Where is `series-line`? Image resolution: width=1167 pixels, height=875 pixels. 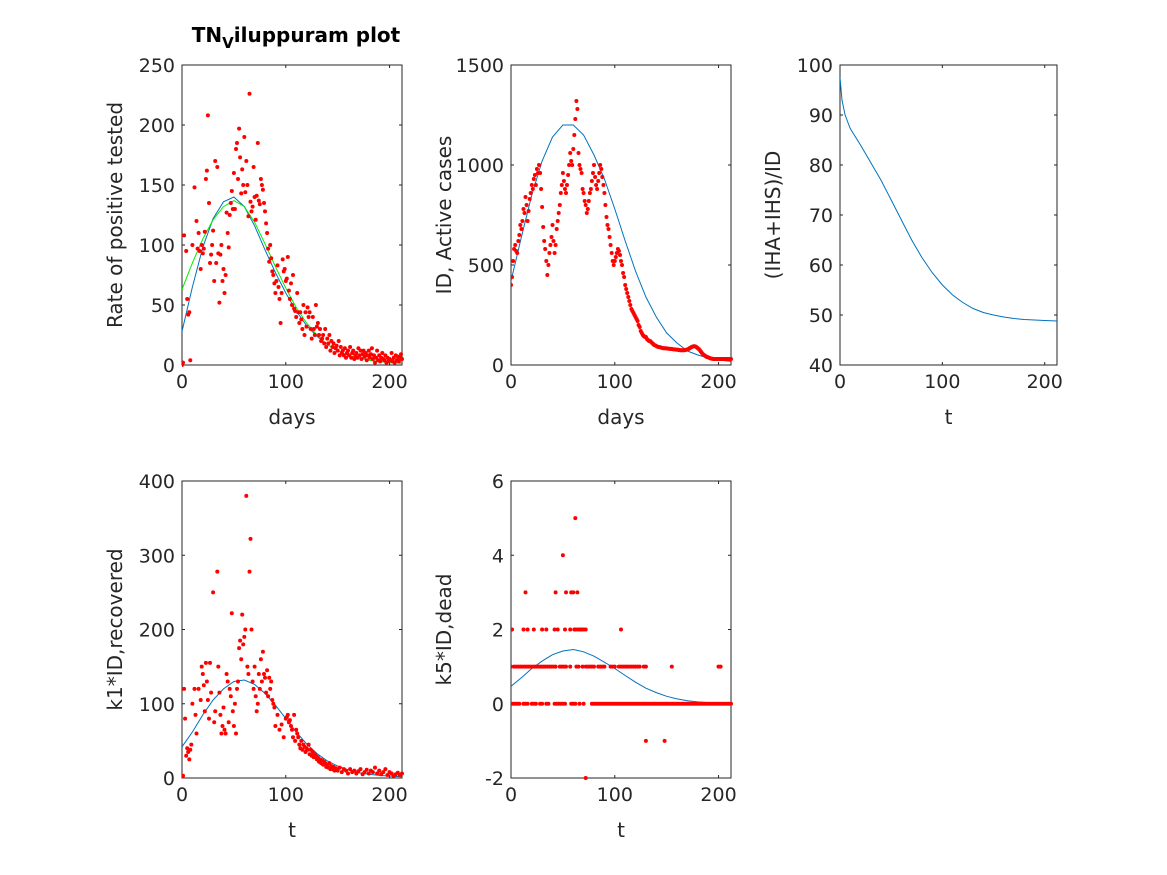
series-line is located at coordinates (621, 676).